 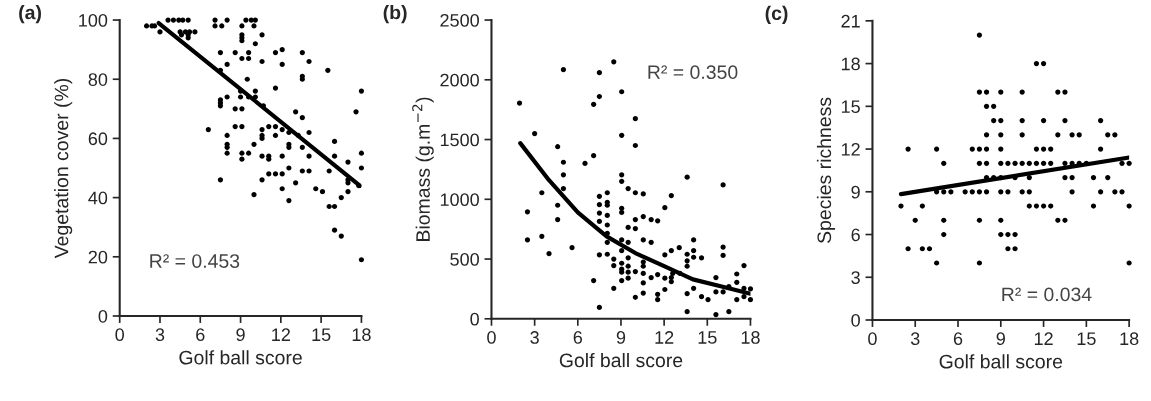 I want to click on y-tick-label: 6, so click(x=855, y=235).